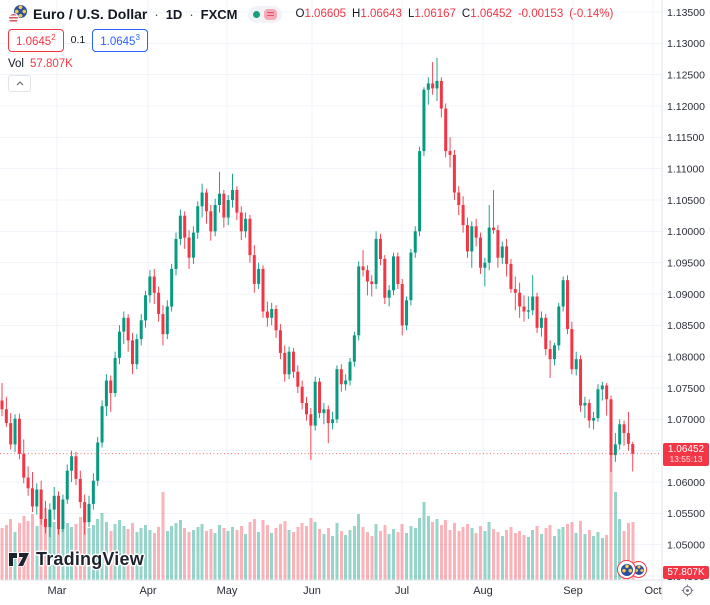  I want to click on svg-text: 1.10000, so click(686, 232).